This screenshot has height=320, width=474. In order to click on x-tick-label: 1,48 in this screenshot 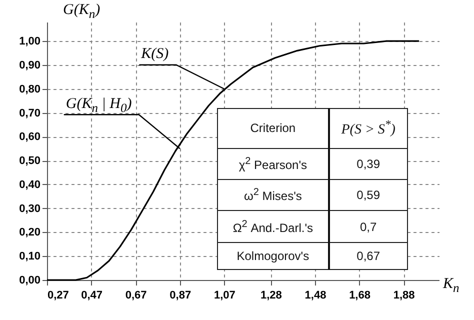, I will do `click(315, 296)`.